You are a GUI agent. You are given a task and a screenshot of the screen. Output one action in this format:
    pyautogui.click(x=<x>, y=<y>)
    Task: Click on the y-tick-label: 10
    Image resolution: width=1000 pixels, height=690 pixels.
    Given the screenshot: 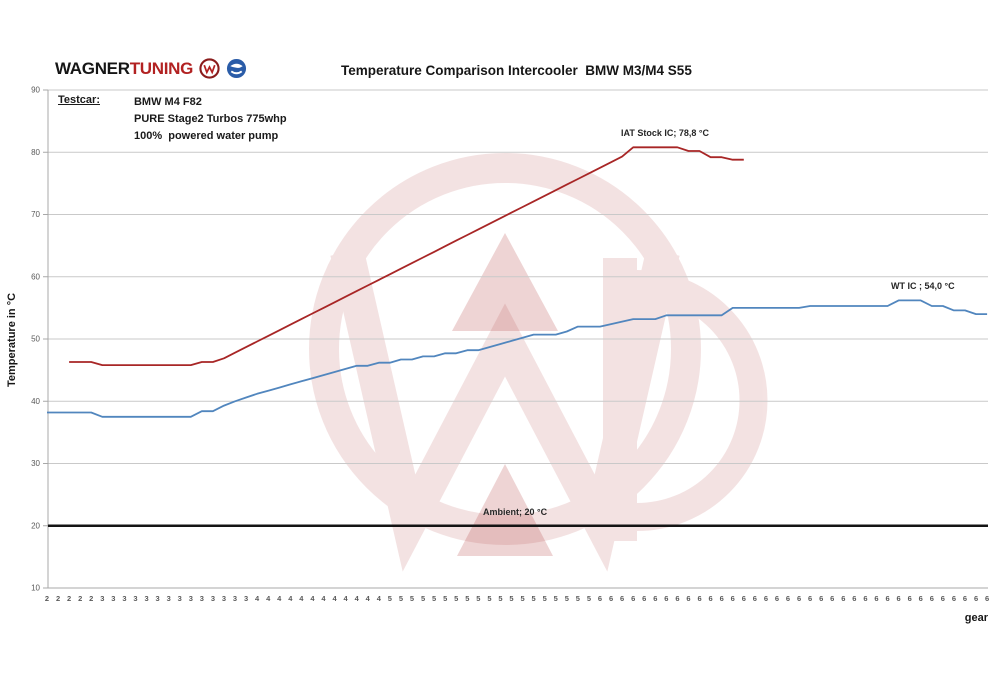 What is the action you would take?
    pyautogui.click(x=35, y=588)
    